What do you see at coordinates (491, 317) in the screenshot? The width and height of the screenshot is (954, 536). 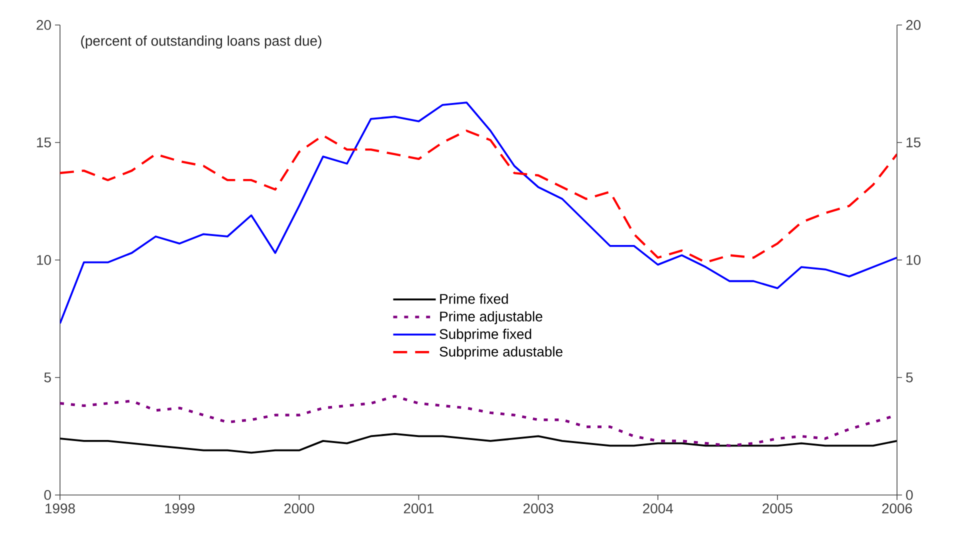 I see `legend-label: Prime adjustable` at bounding box center [491, 317].